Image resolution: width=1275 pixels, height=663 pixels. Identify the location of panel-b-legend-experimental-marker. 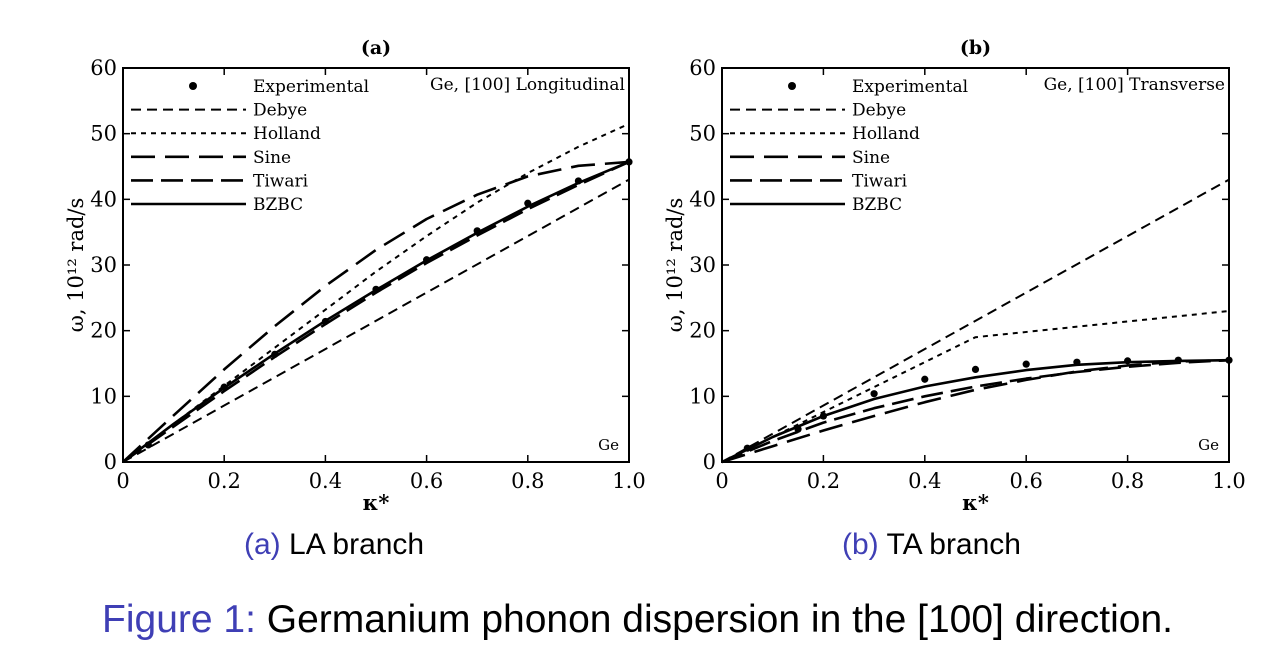
(792, 86).